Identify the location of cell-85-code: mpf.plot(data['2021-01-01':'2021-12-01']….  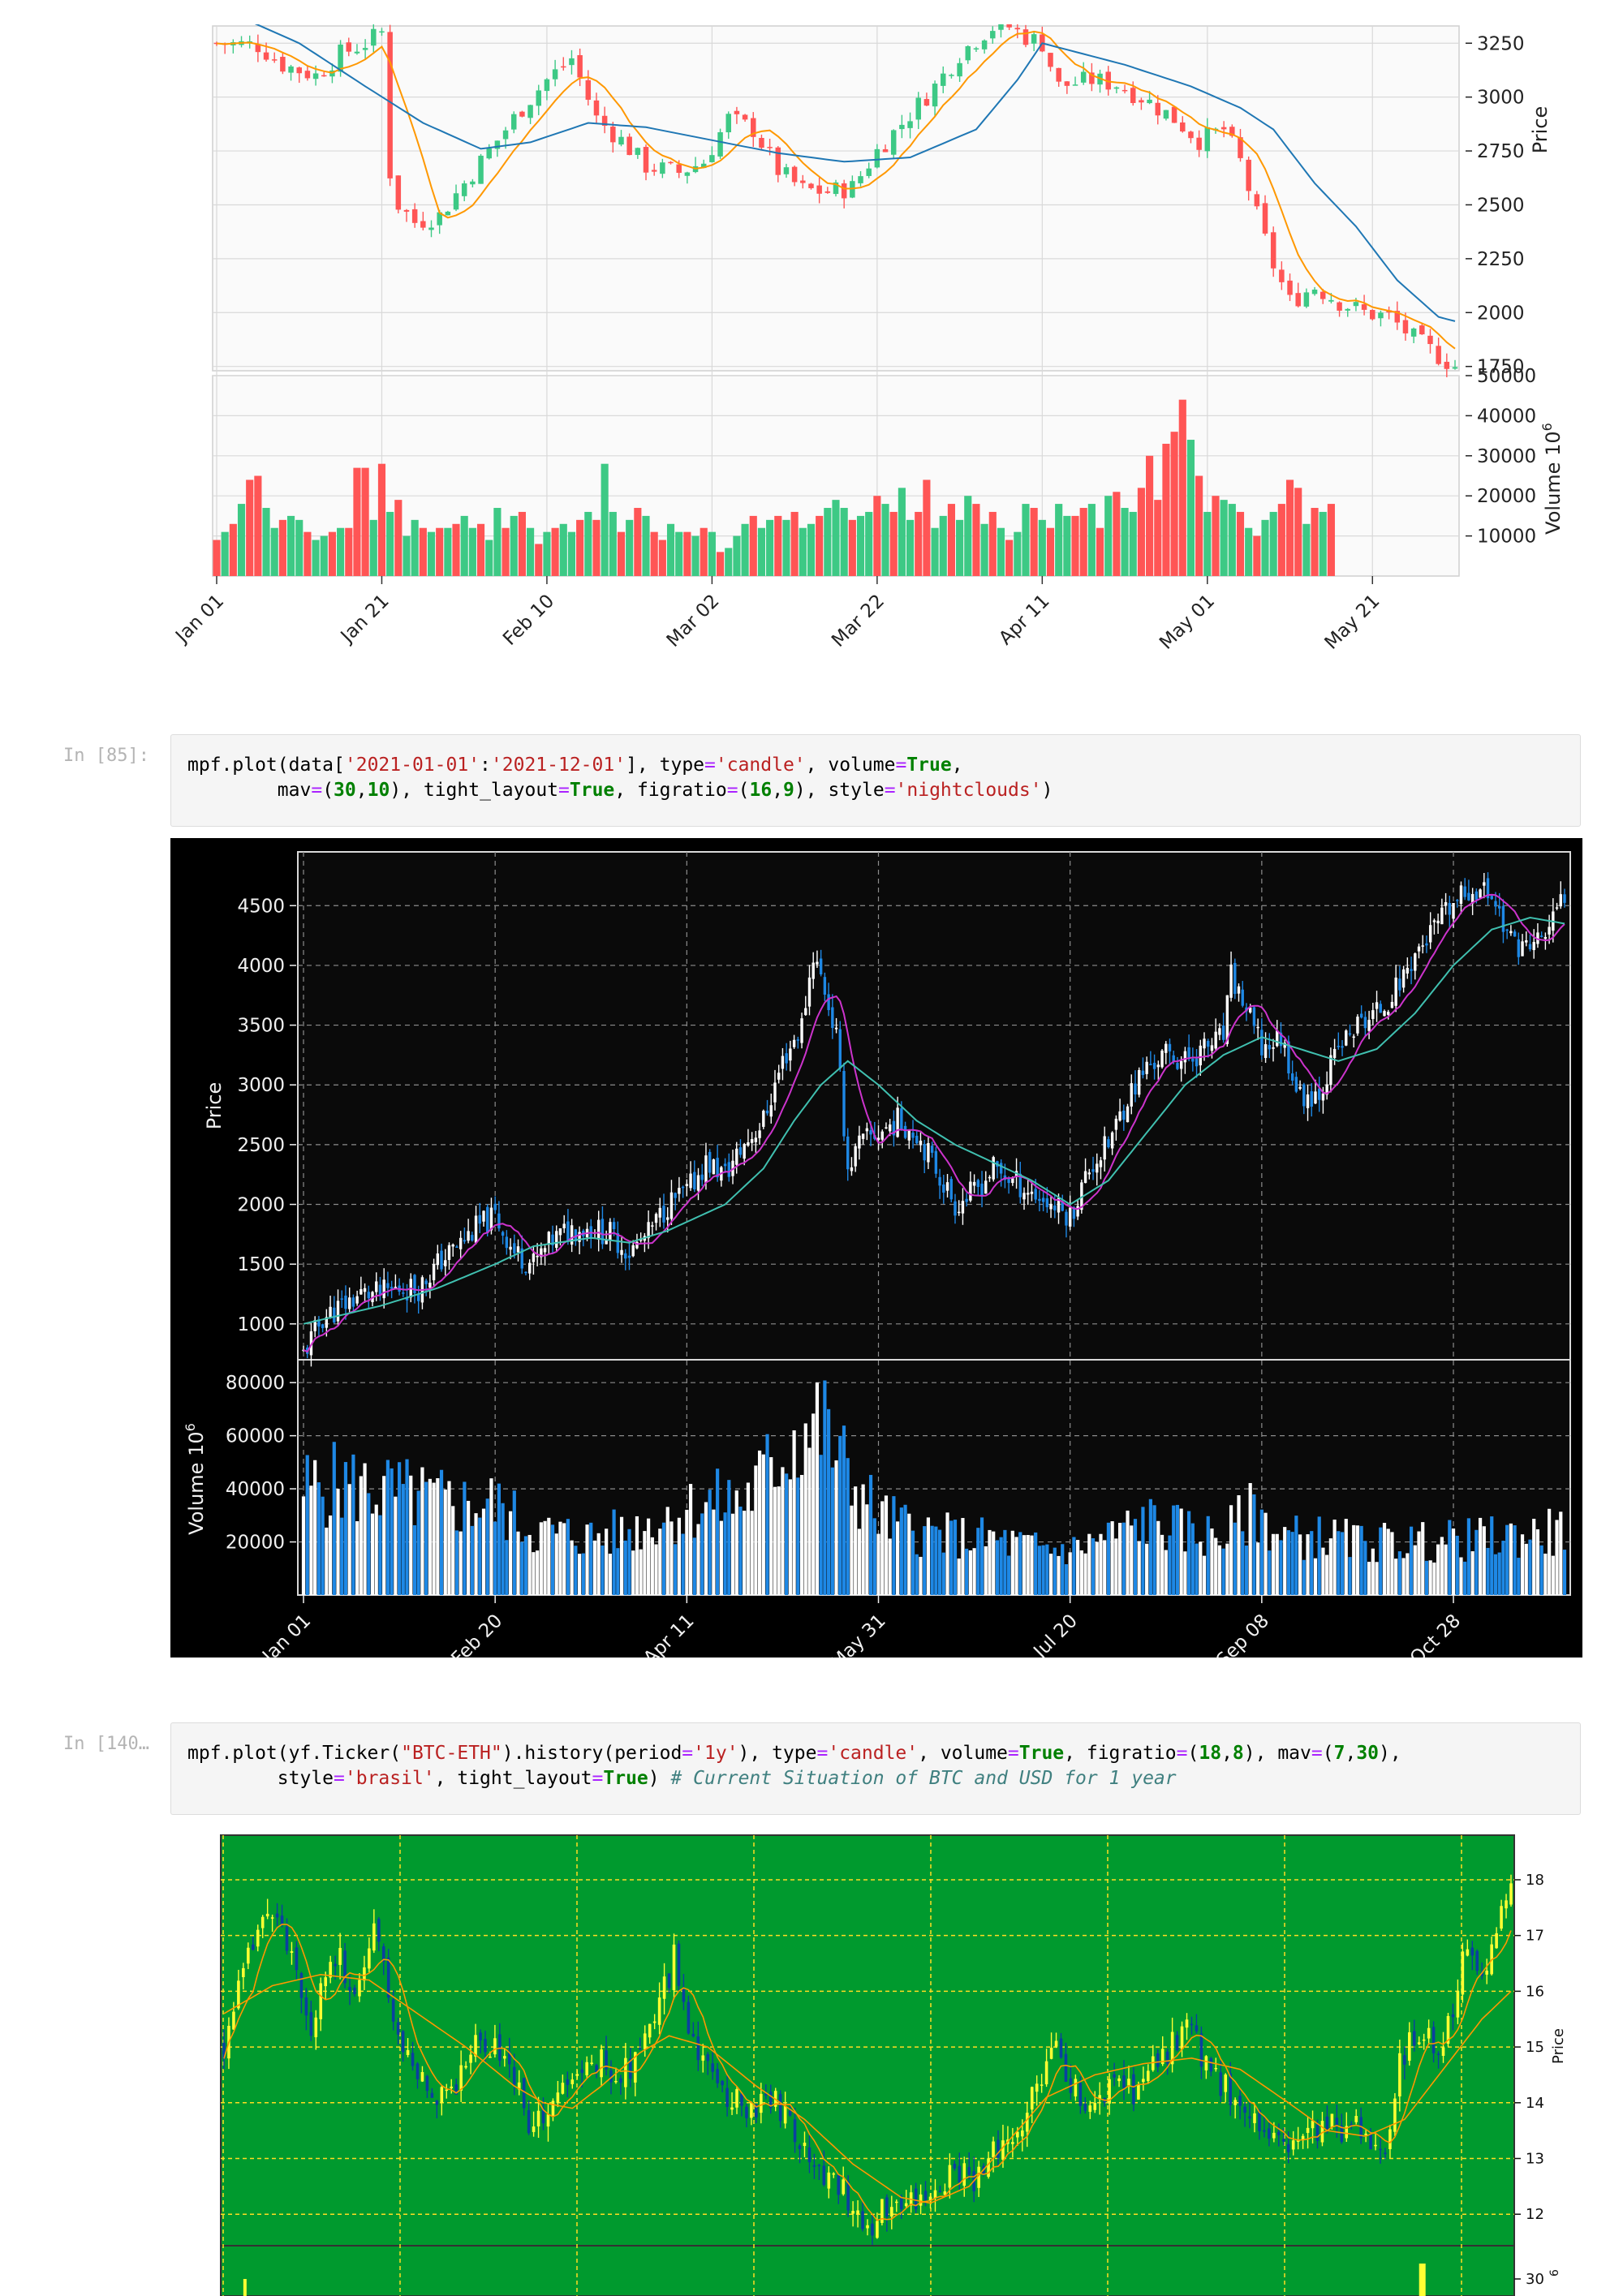
(875, 780).